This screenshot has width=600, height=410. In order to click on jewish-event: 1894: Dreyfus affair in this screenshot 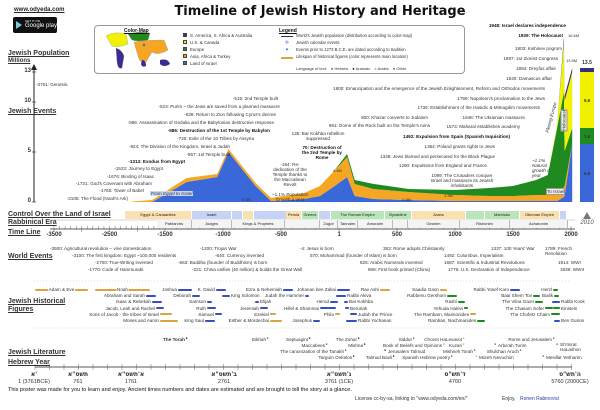, I will do `click(535, 68)`.